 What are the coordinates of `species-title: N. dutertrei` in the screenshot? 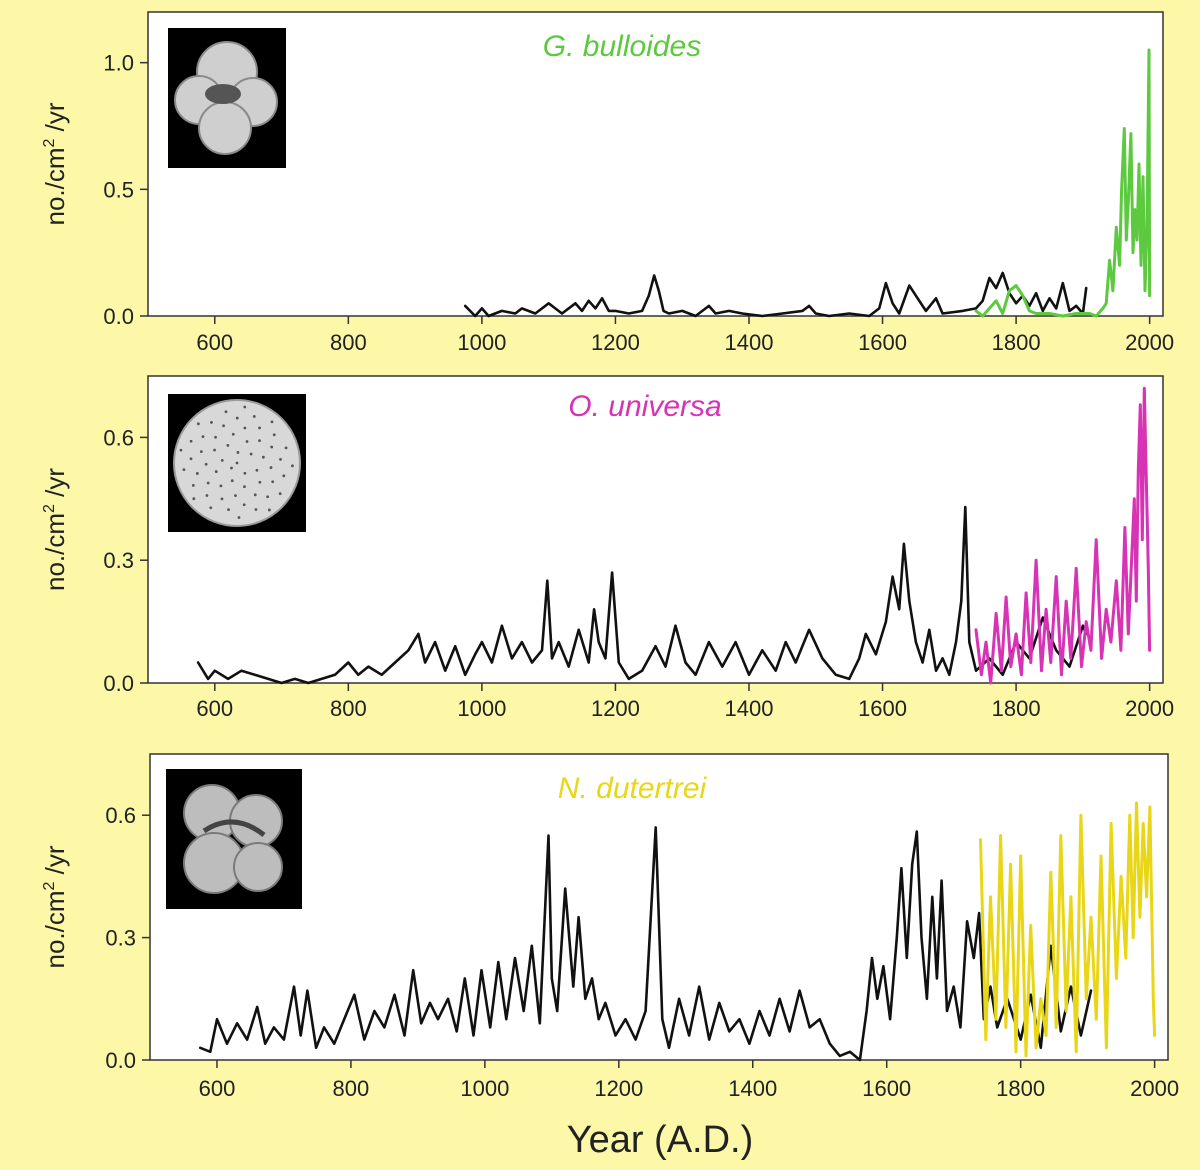 It's located at (633, 788).